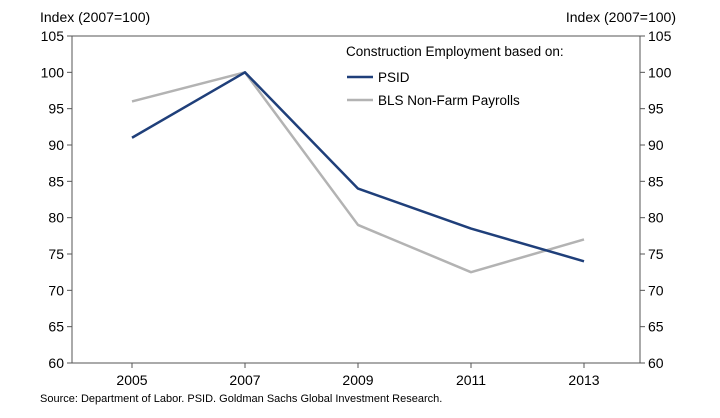 This screenshot has height=418, width=720. What do you see at coordinates (56, 181) in the screenshot?
I see `y-tick-label-left: 85` at bounding box center [56, 181].